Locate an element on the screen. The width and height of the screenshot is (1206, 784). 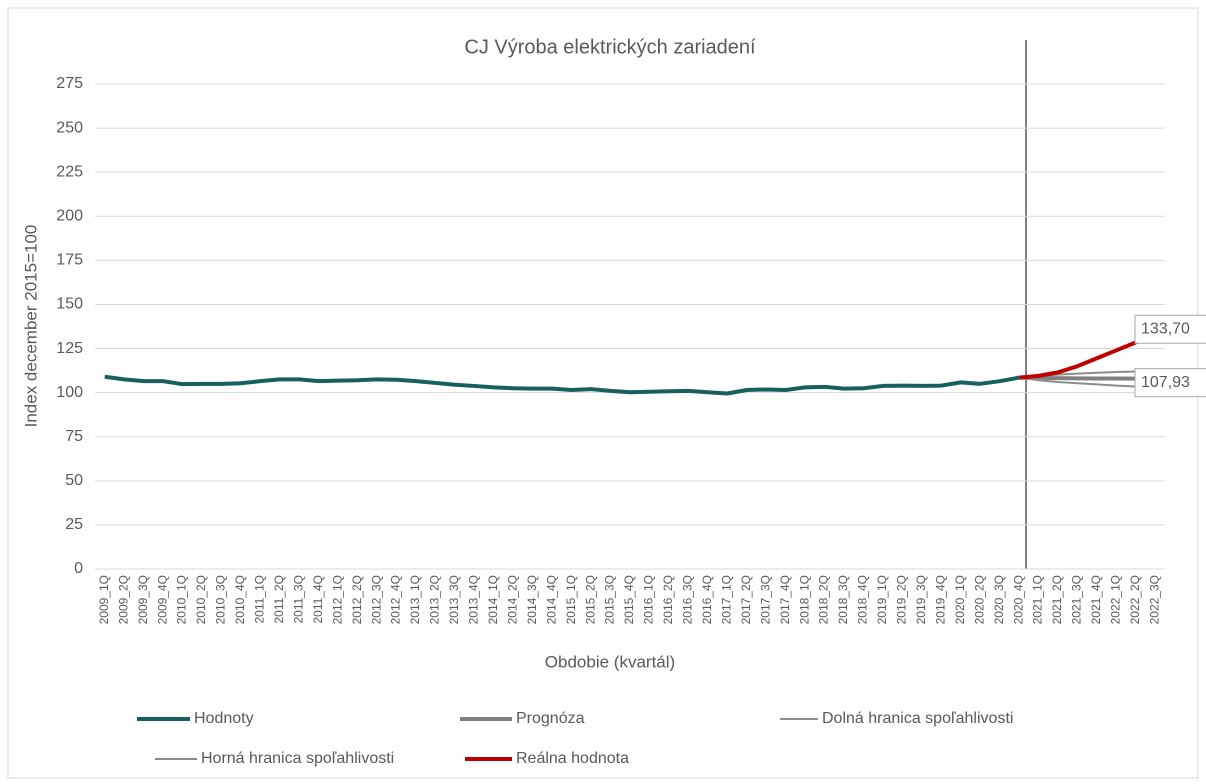
x-tick-label: 2021_3Q is located at coordinates (1077, 599).